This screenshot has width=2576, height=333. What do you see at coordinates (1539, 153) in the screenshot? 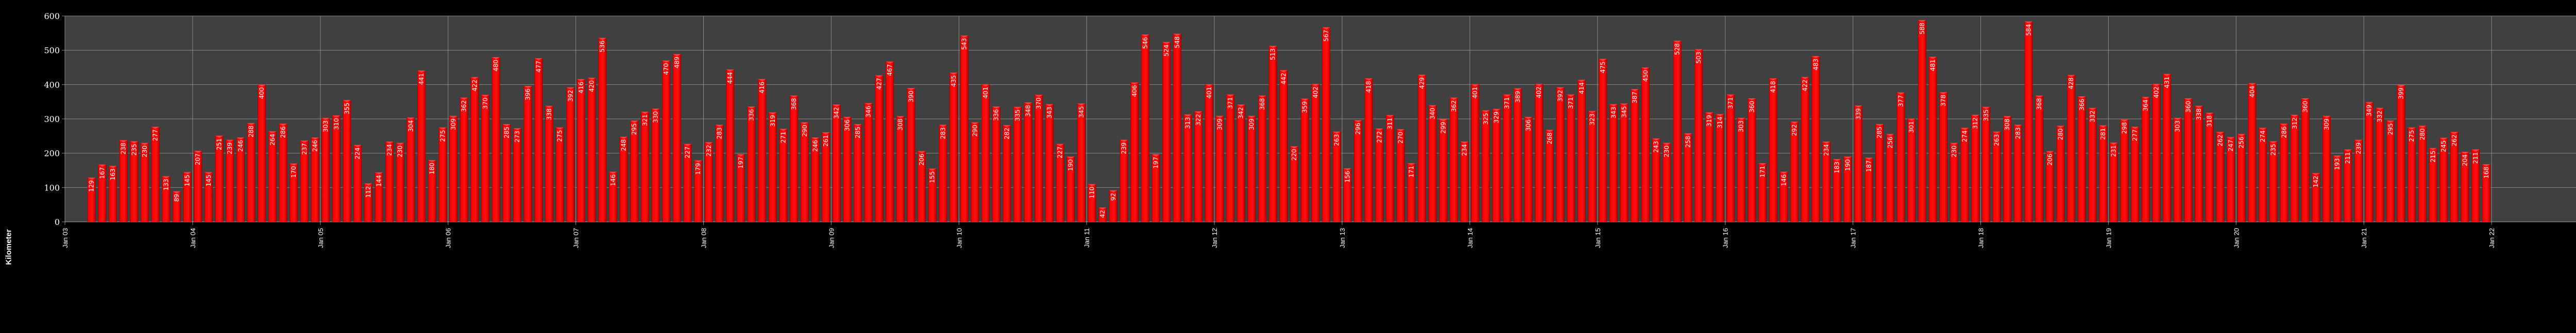
I see `bar: 402` at bounding box center [1539, 153].